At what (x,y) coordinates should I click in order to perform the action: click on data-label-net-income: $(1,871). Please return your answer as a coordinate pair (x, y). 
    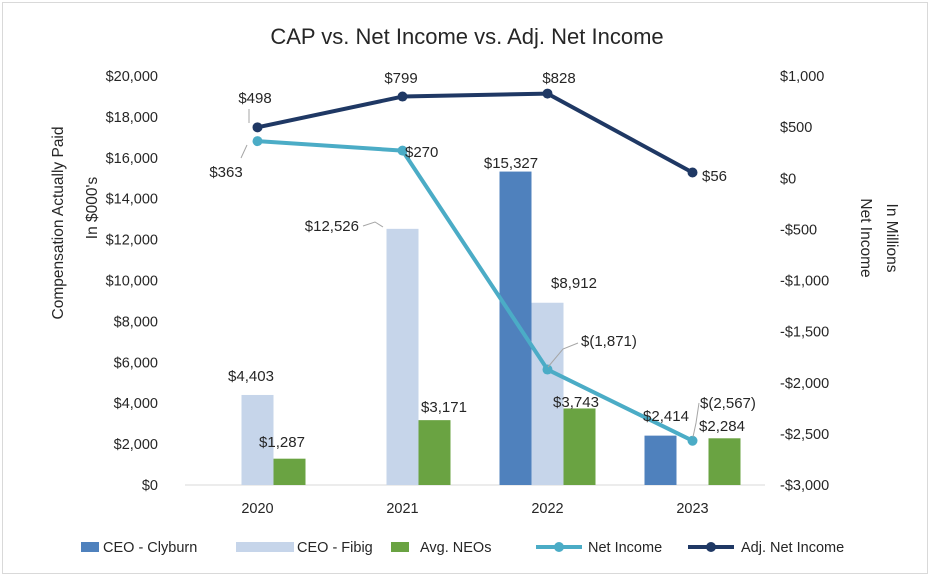
    Looking at the image, I should click on (609, 341).